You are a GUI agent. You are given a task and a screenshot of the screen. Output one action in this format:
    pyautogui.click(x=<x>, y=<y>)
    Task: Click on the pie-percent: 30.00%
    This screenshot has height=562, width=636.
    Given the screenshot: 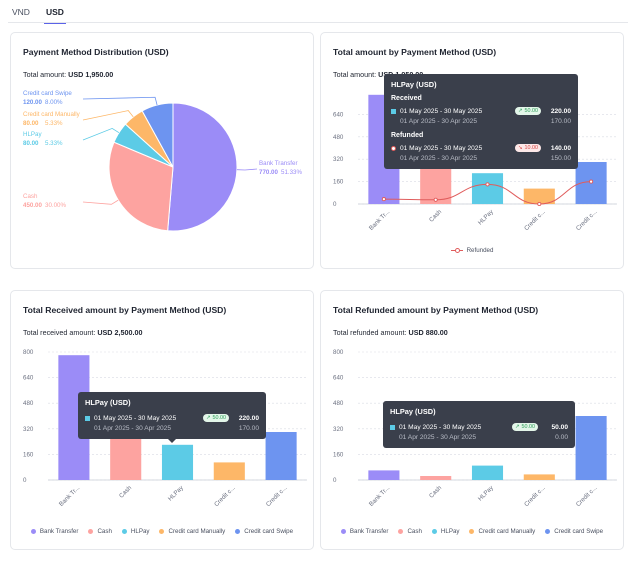 What is the action you would take?
    pyautogui.click(x=55, y=205)
    